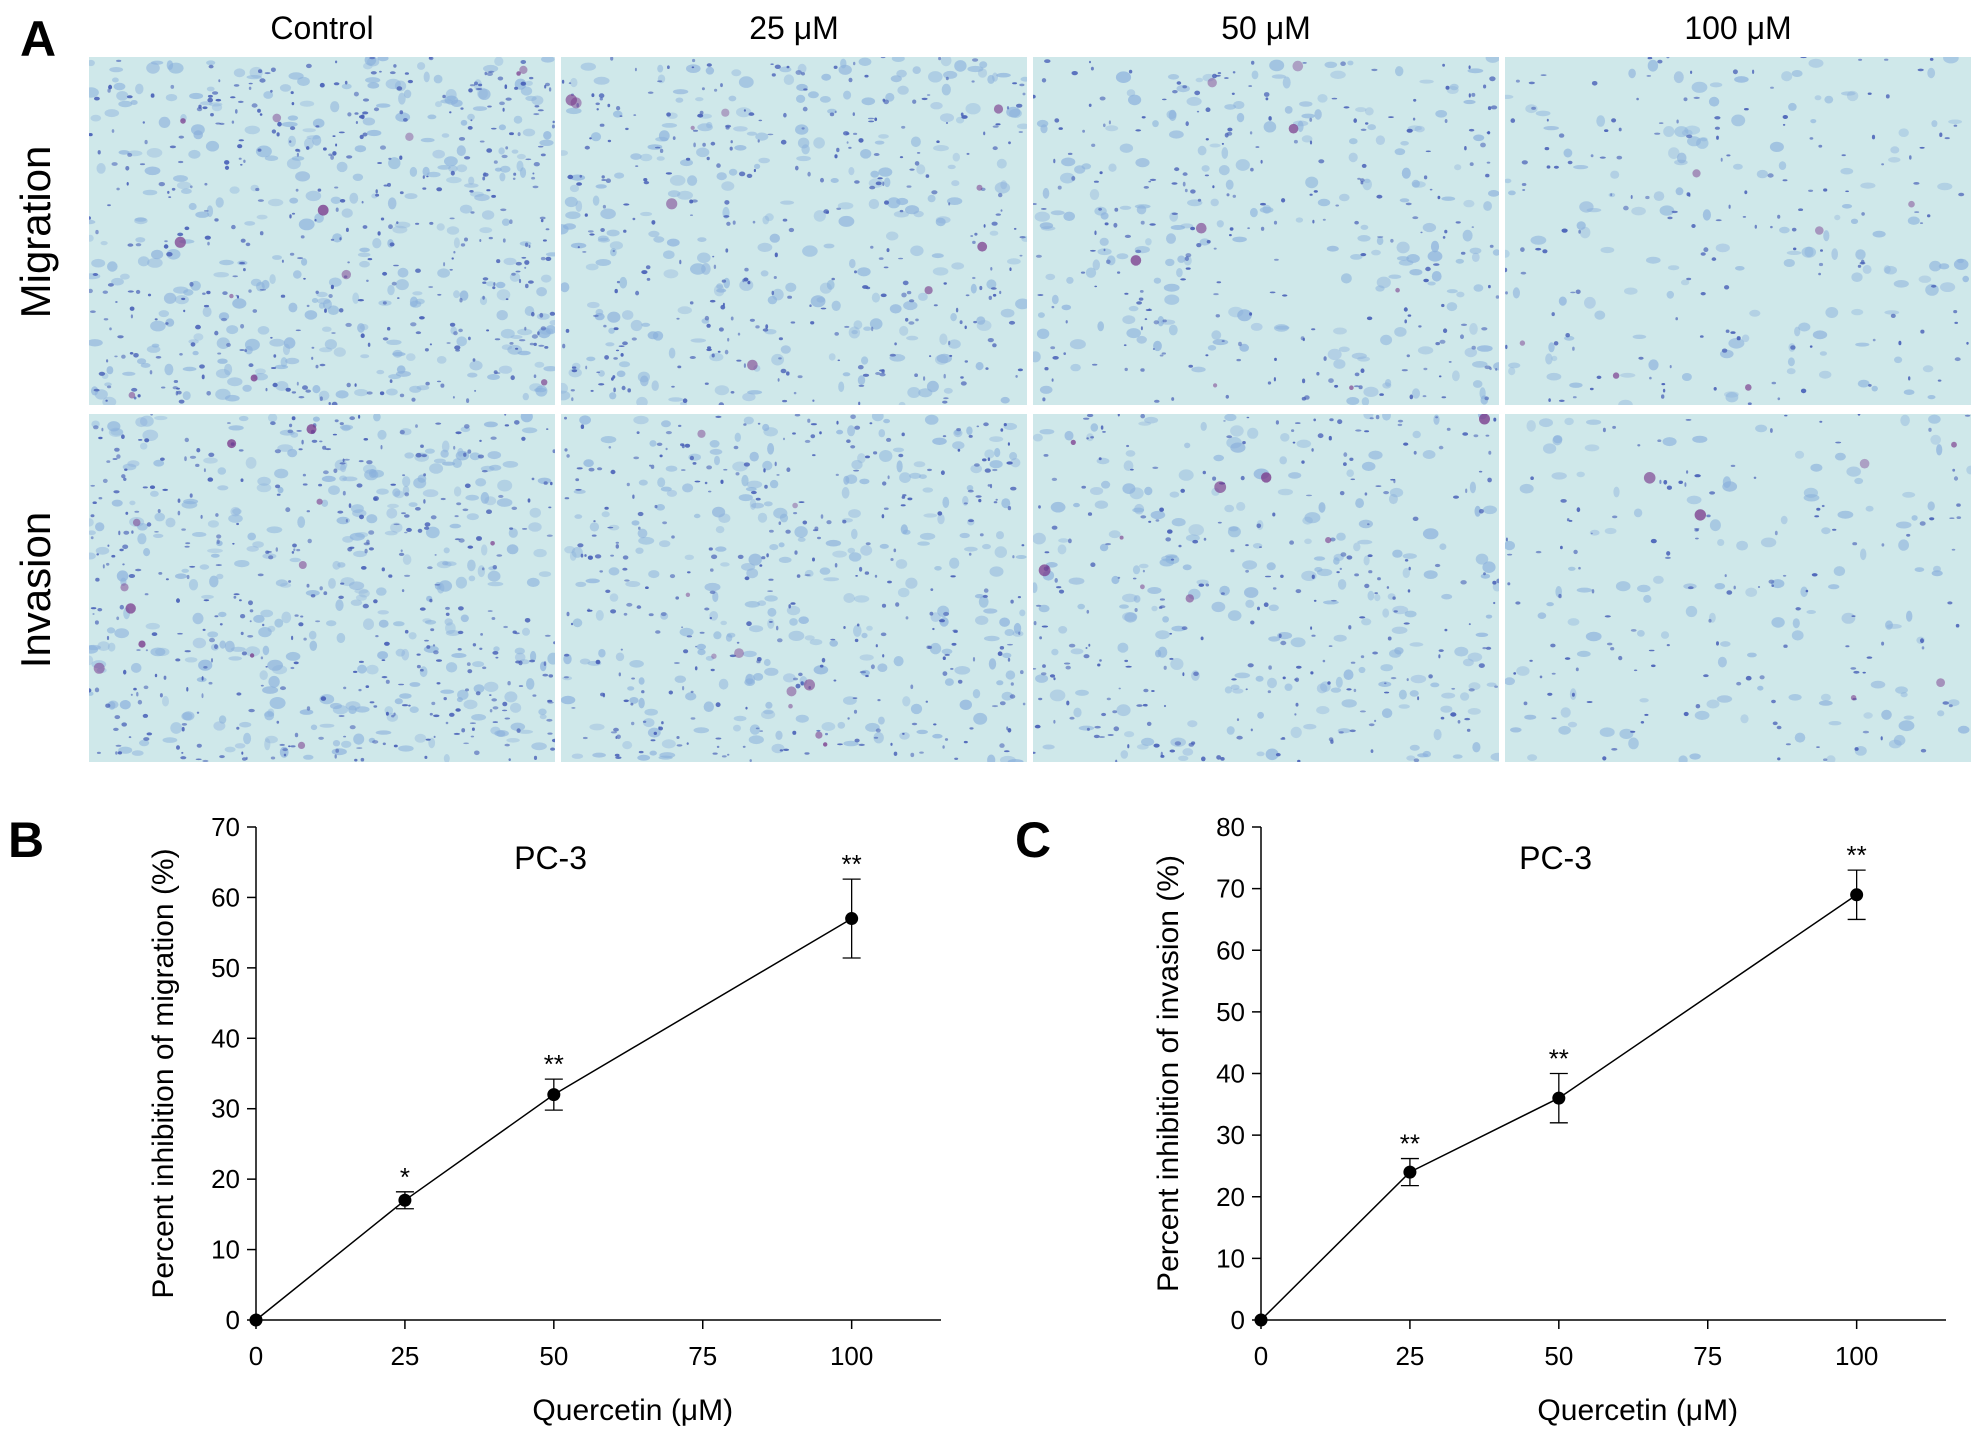  I want to click on y-axis-label: Percent inhibition of migration (%), so click(163, 1073).